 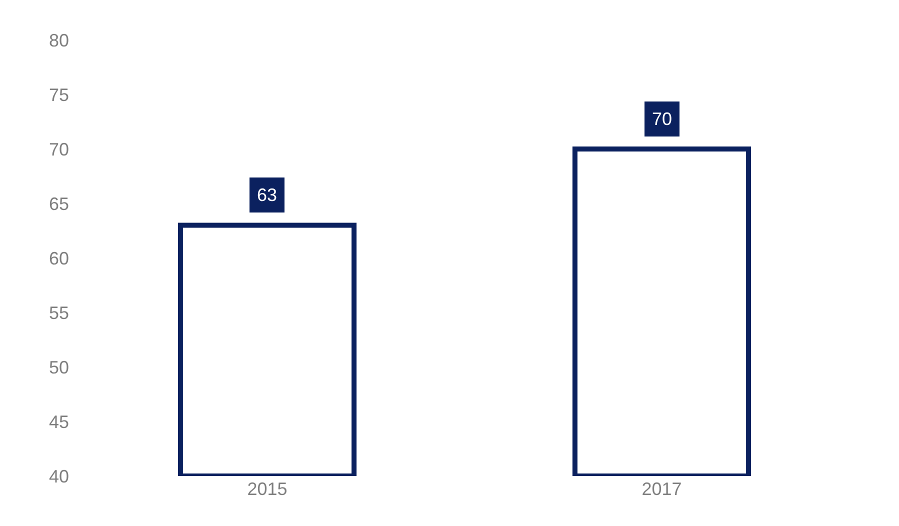 What do you see at coordinates (58, 94) in the screenshot?
I see `y-tick-label: 75` at bounding box center [58, 94].